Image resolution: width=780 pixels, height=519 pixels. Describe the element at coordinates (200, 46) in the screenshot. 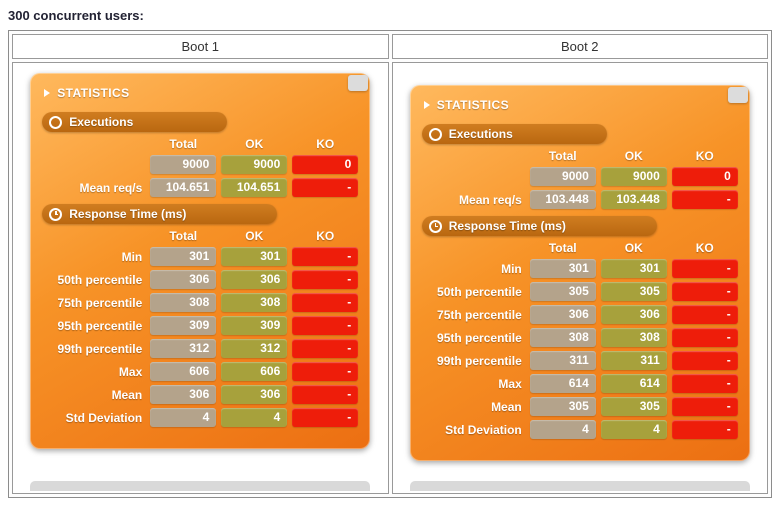

I see `boot1-column-header: Boot 1` at that location.